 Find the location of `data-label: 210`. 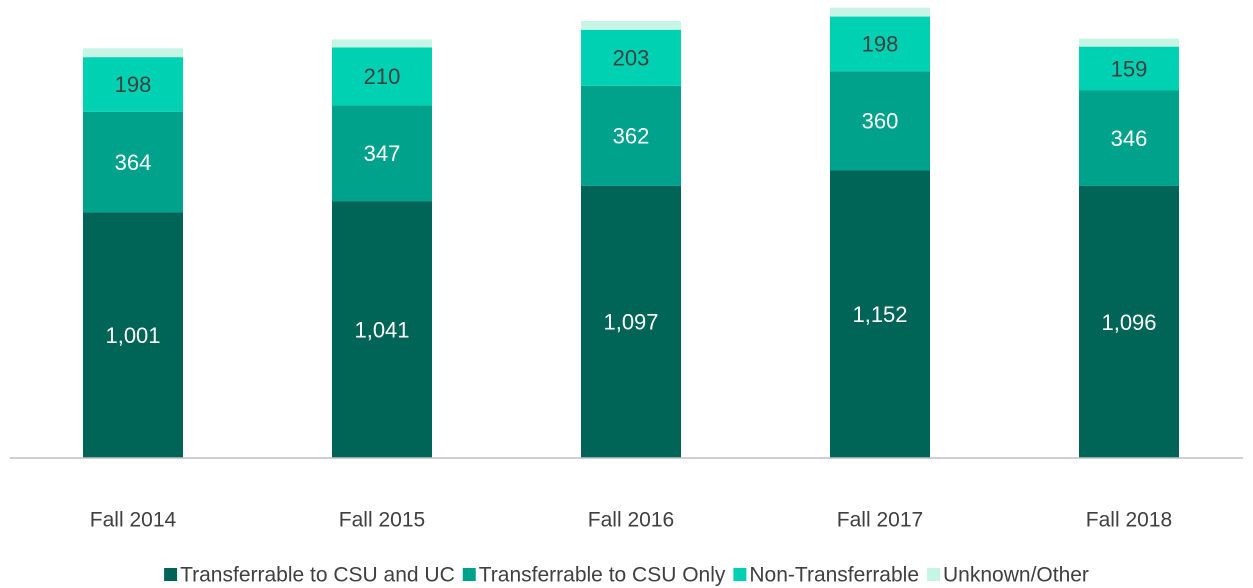

data-label: 210 is located at coordinates (382, 76).